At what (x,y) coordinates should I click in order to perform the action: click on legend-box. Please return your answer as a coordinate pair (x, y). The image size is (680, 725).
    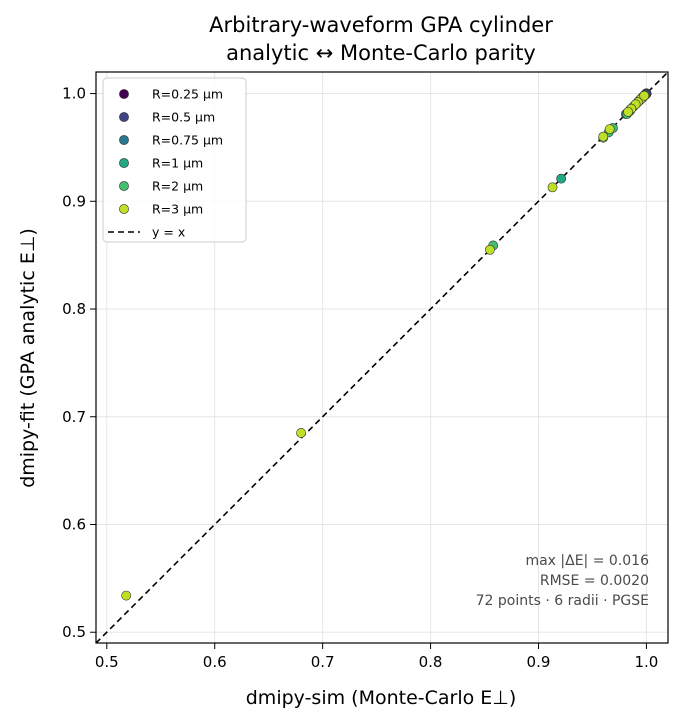
    Looking at the image, I should click on (174, 160).